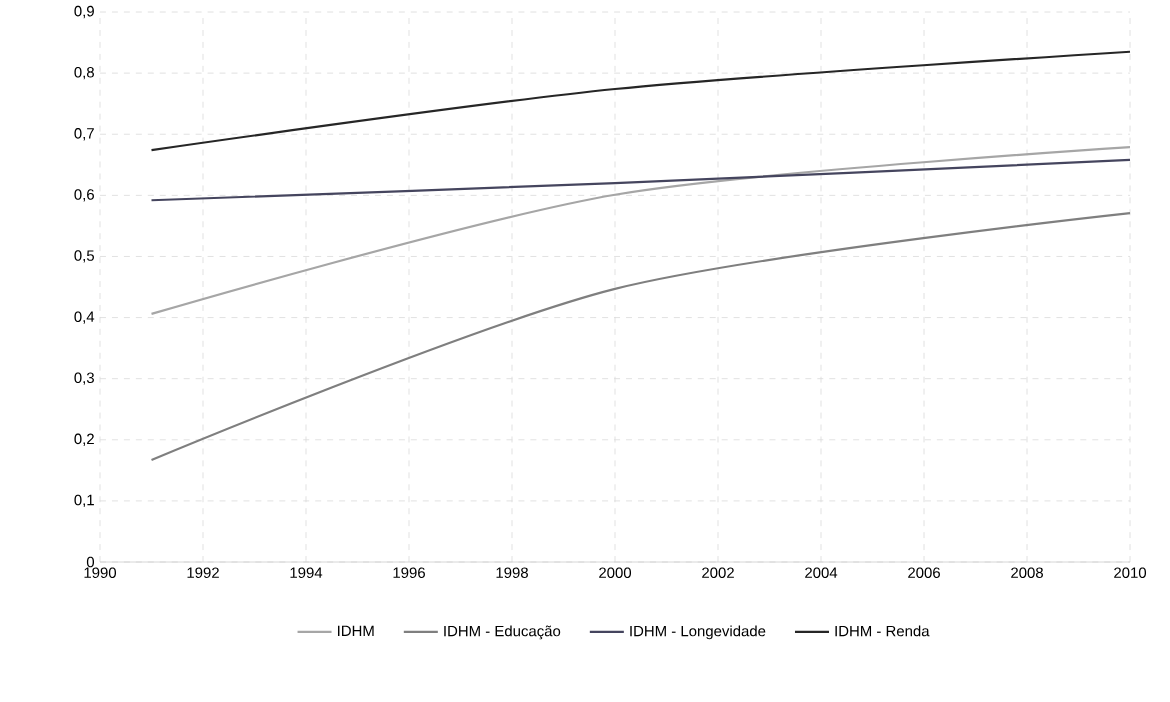 Image resolution: width=1170 pixels, height=702 pixels. Describe the element at coordinates (882, 631) in the screenshot. I see `legend-label: IDHM - Renda` at that location.